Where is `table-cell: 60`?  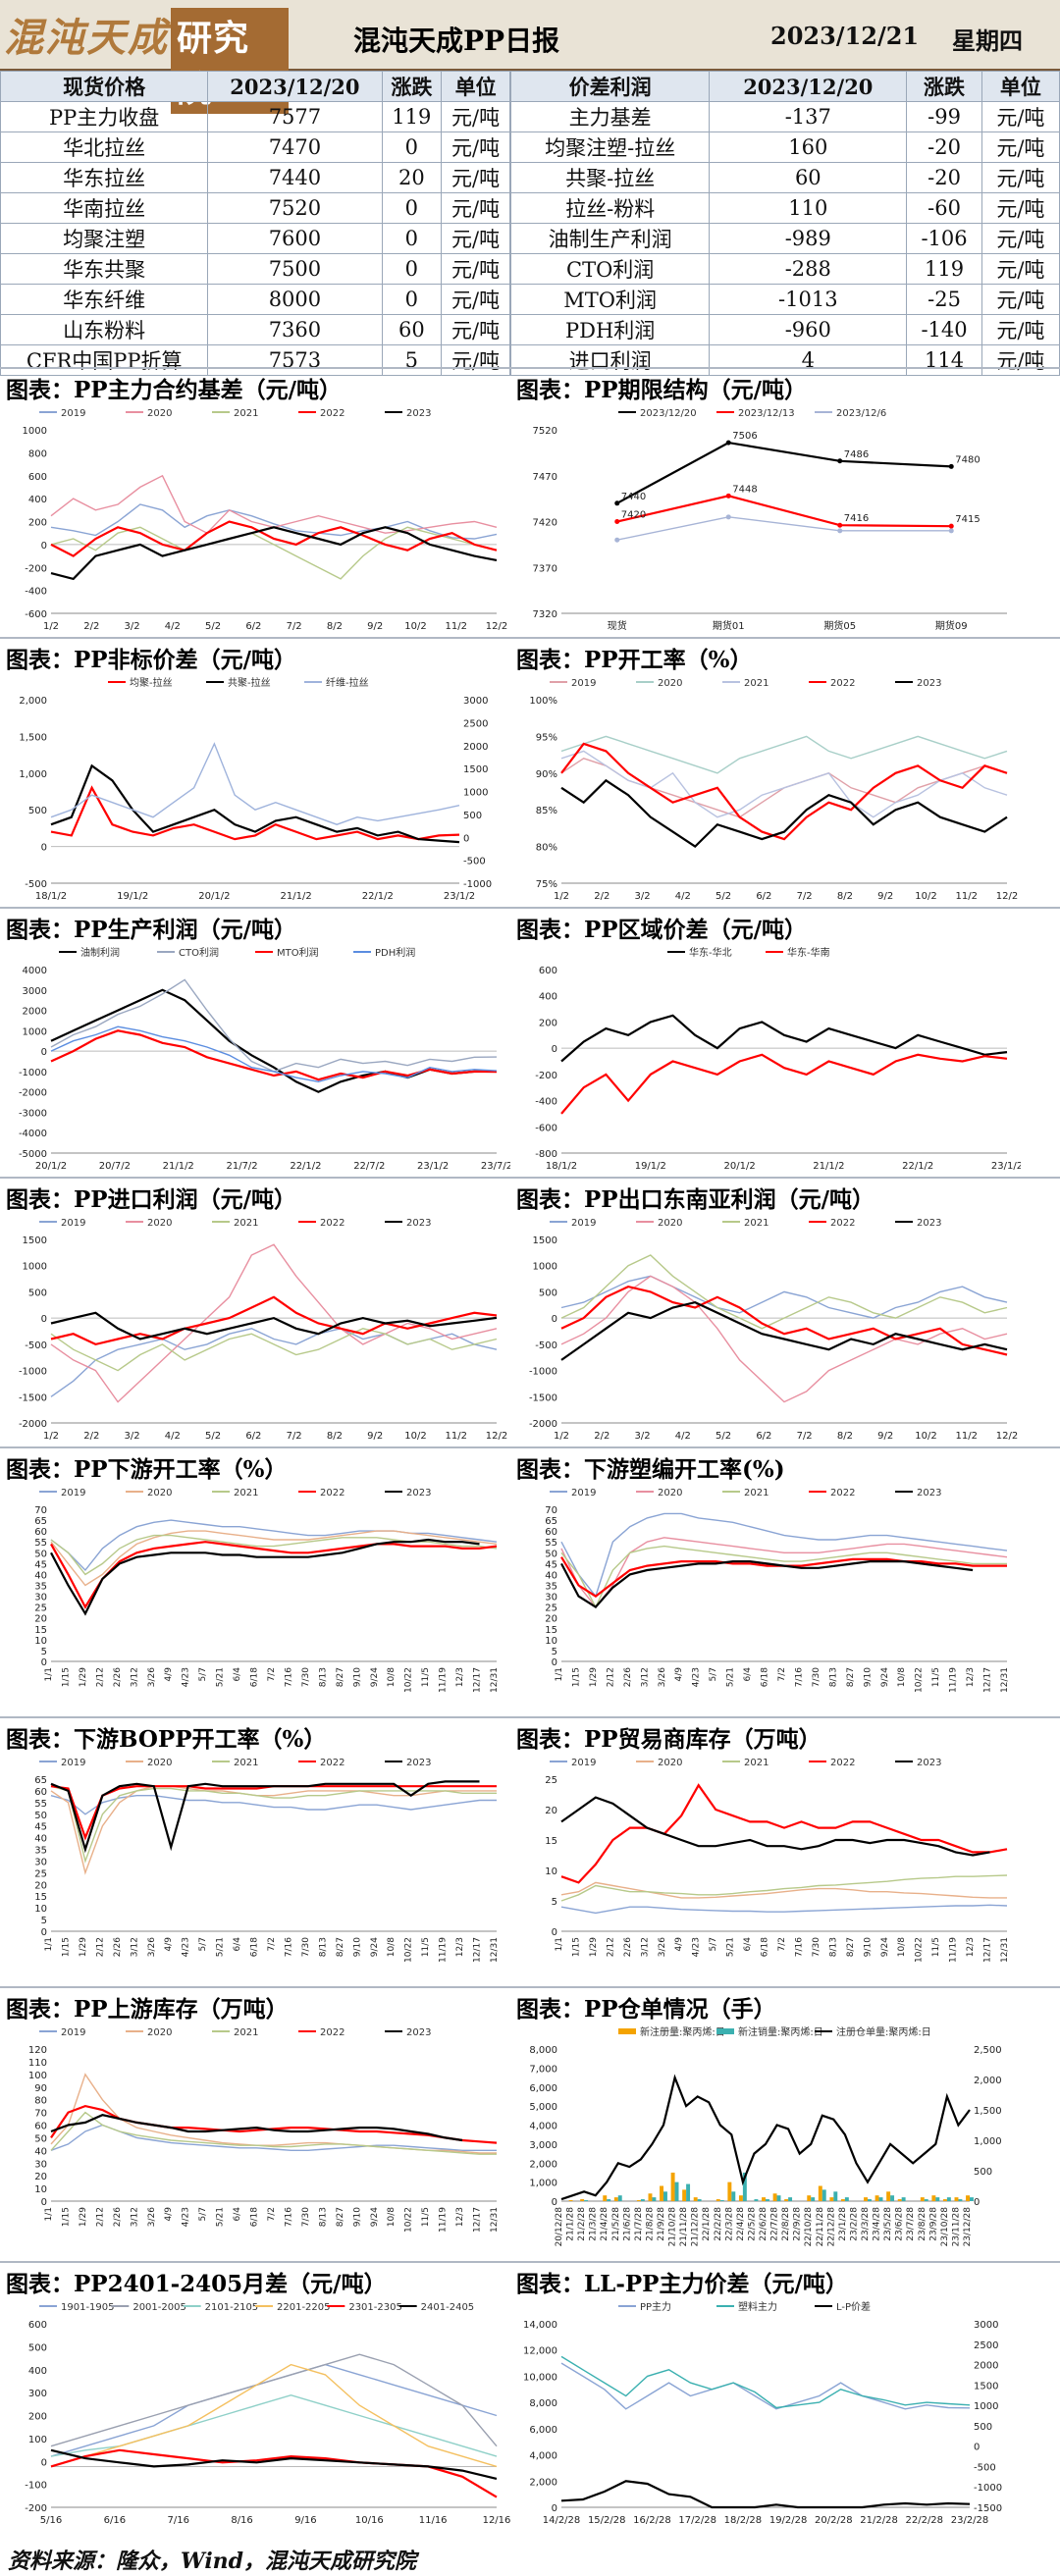
table-cell: 60 is located at coordinates (412, 329).